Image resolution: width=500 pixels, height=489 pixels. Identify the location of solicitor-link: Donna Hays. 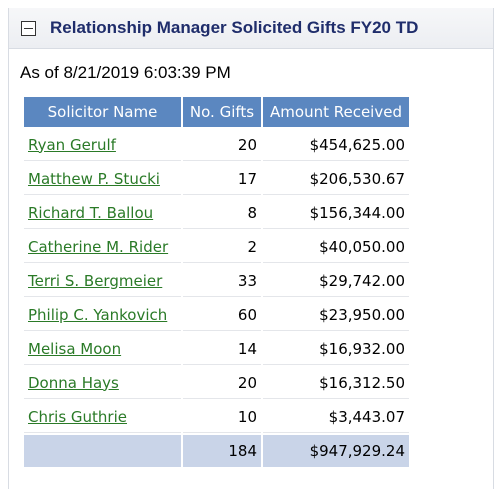
(73, 382).